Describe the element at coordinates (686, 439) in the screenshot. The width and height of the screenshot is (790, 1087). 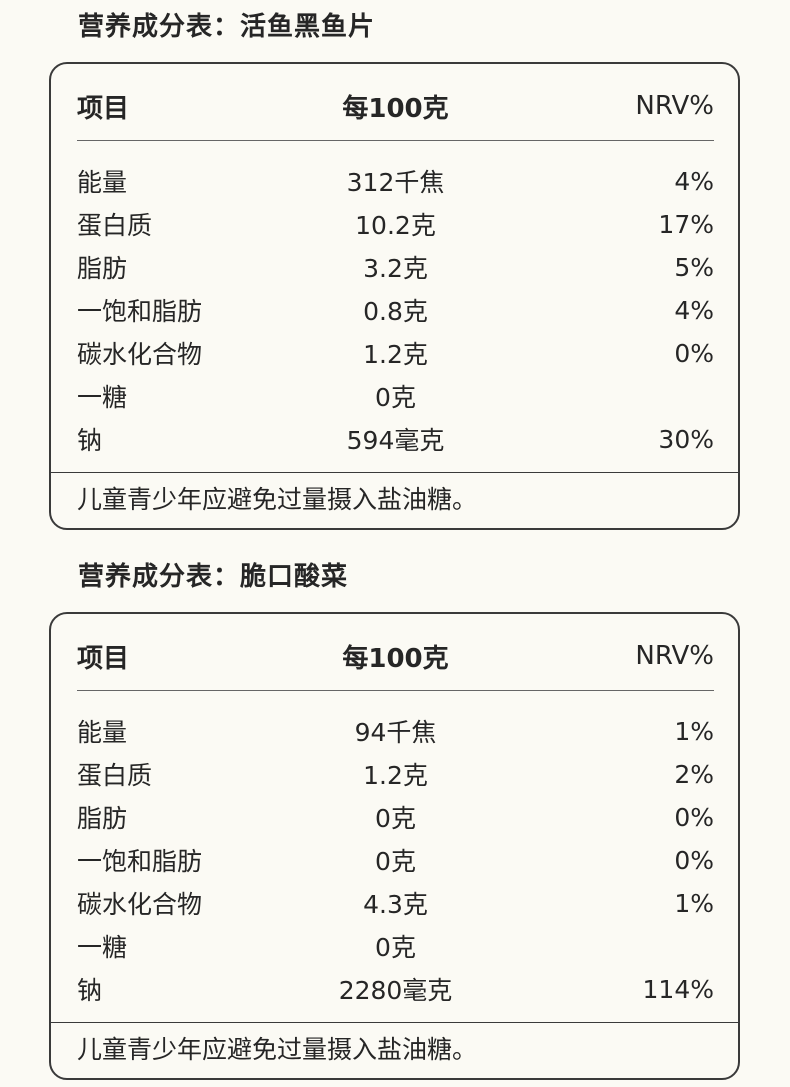
I see `row-nrv: 30%` at that location.